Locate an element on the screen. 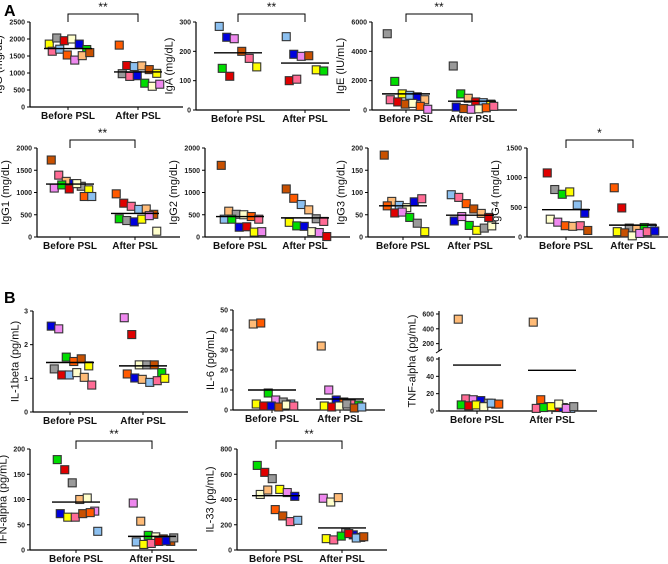  y-tick-label: 1000 is located at coordinates (192, 193).